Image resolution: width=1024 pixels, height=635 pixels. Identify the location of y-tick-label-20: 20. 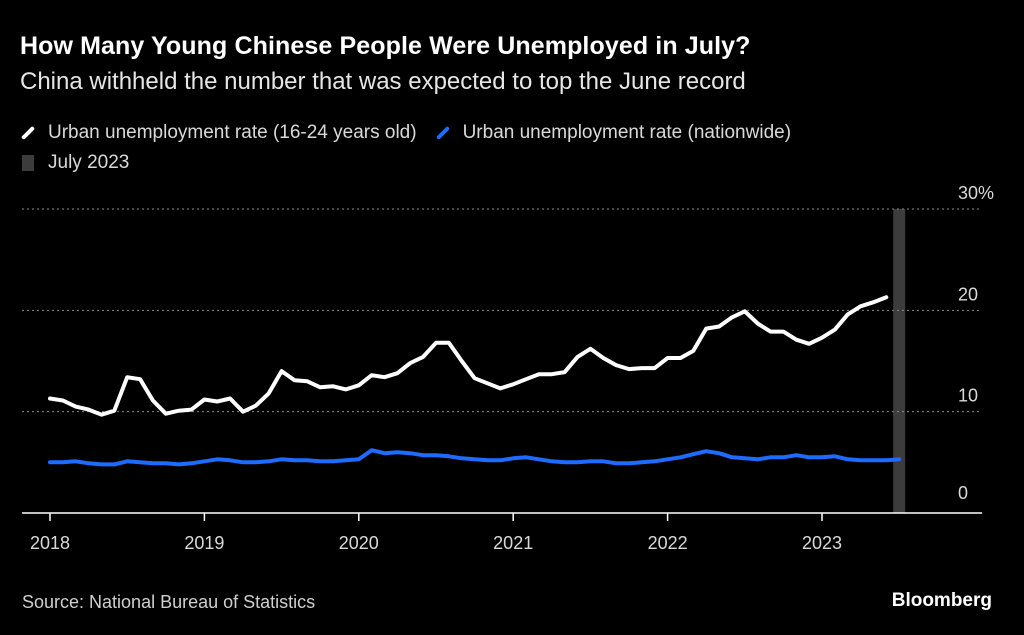
(968, 294).